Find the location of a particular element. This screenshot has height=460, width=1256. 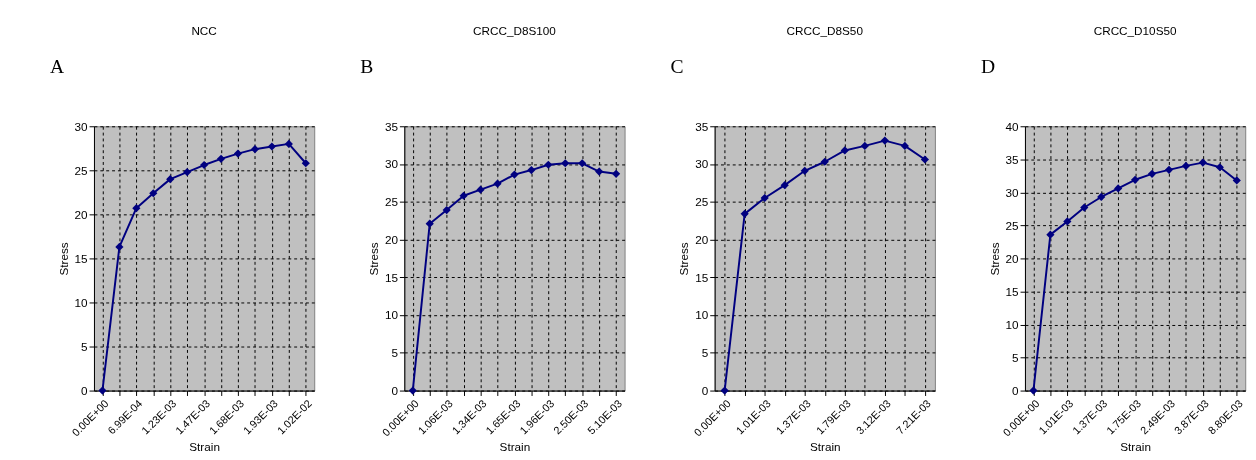

y-tick-label: 40 is located at coordinates (1012, 126).